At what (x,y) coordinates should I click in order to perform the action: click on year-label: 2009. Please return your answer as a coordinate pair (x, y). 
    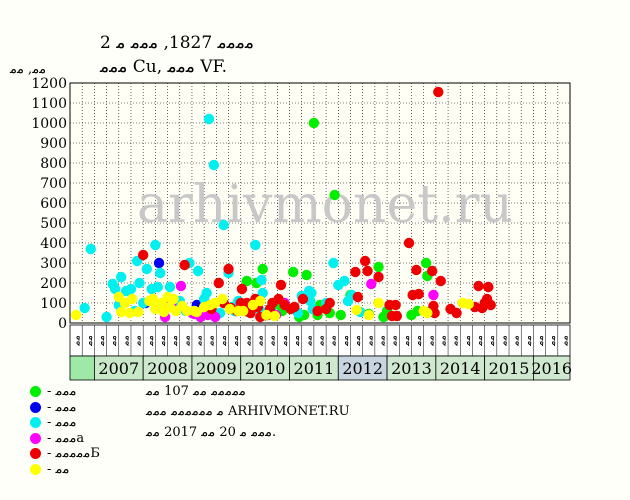
    Looking at the image, I should click on (216, 368).